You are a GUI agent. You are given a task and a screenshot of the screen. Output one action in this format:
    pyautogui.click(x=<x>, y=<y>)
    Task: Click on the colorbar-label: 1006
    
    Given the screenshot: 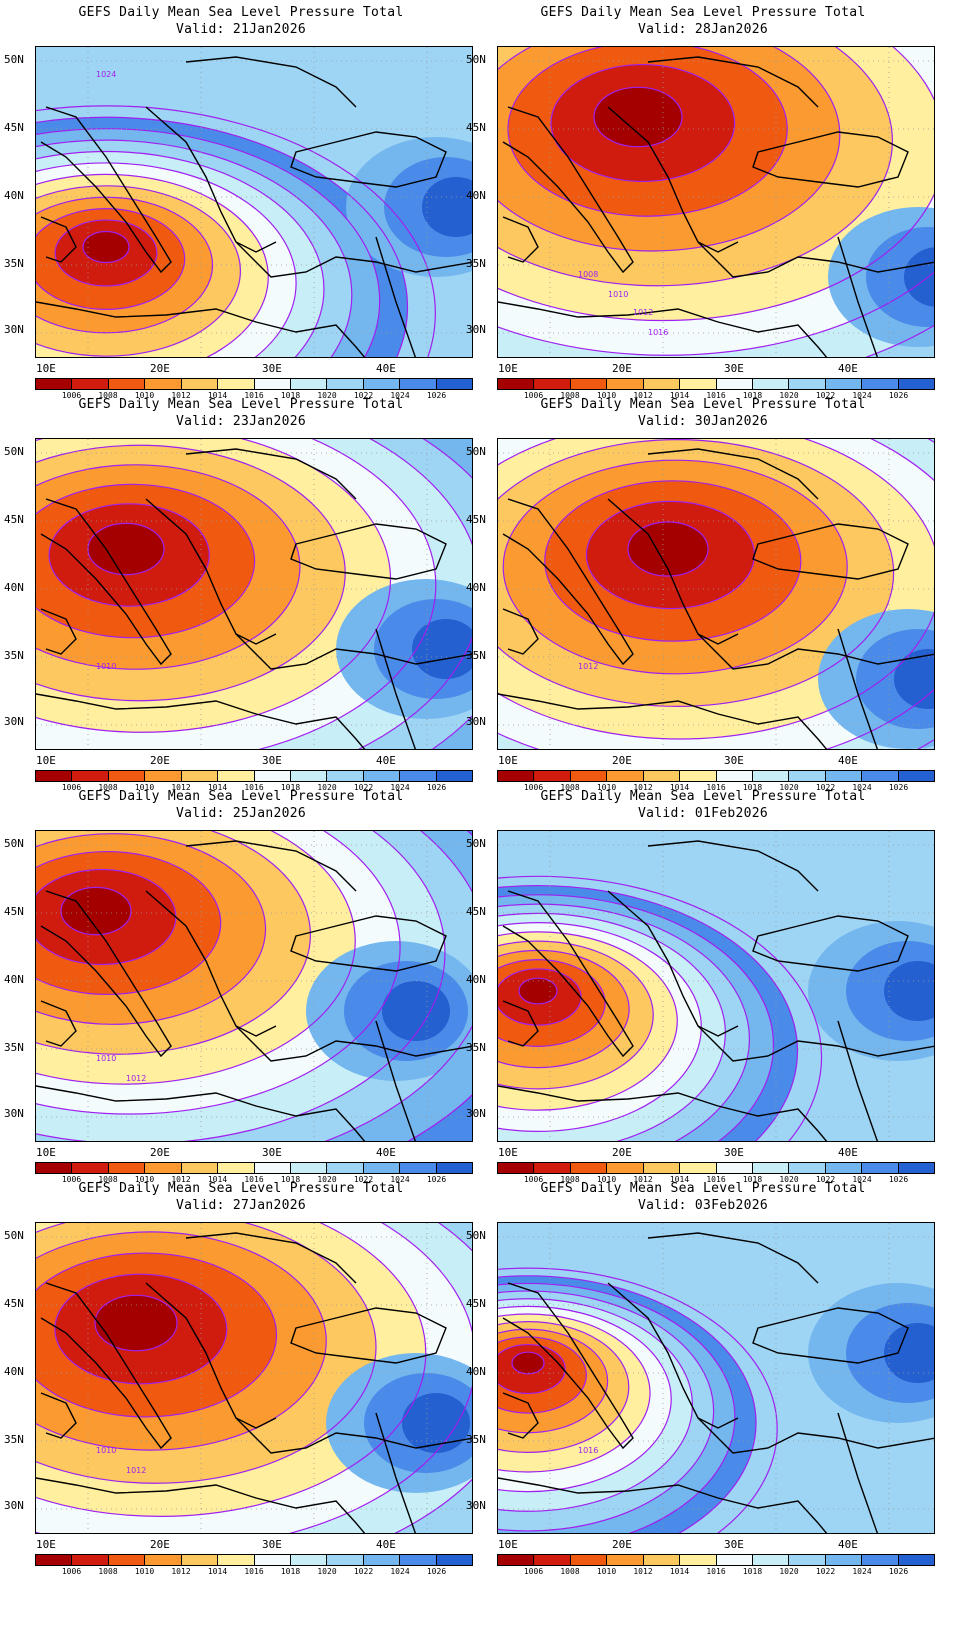 What is the action you would take?
    pyautogui.click(x=71, y=395)
    